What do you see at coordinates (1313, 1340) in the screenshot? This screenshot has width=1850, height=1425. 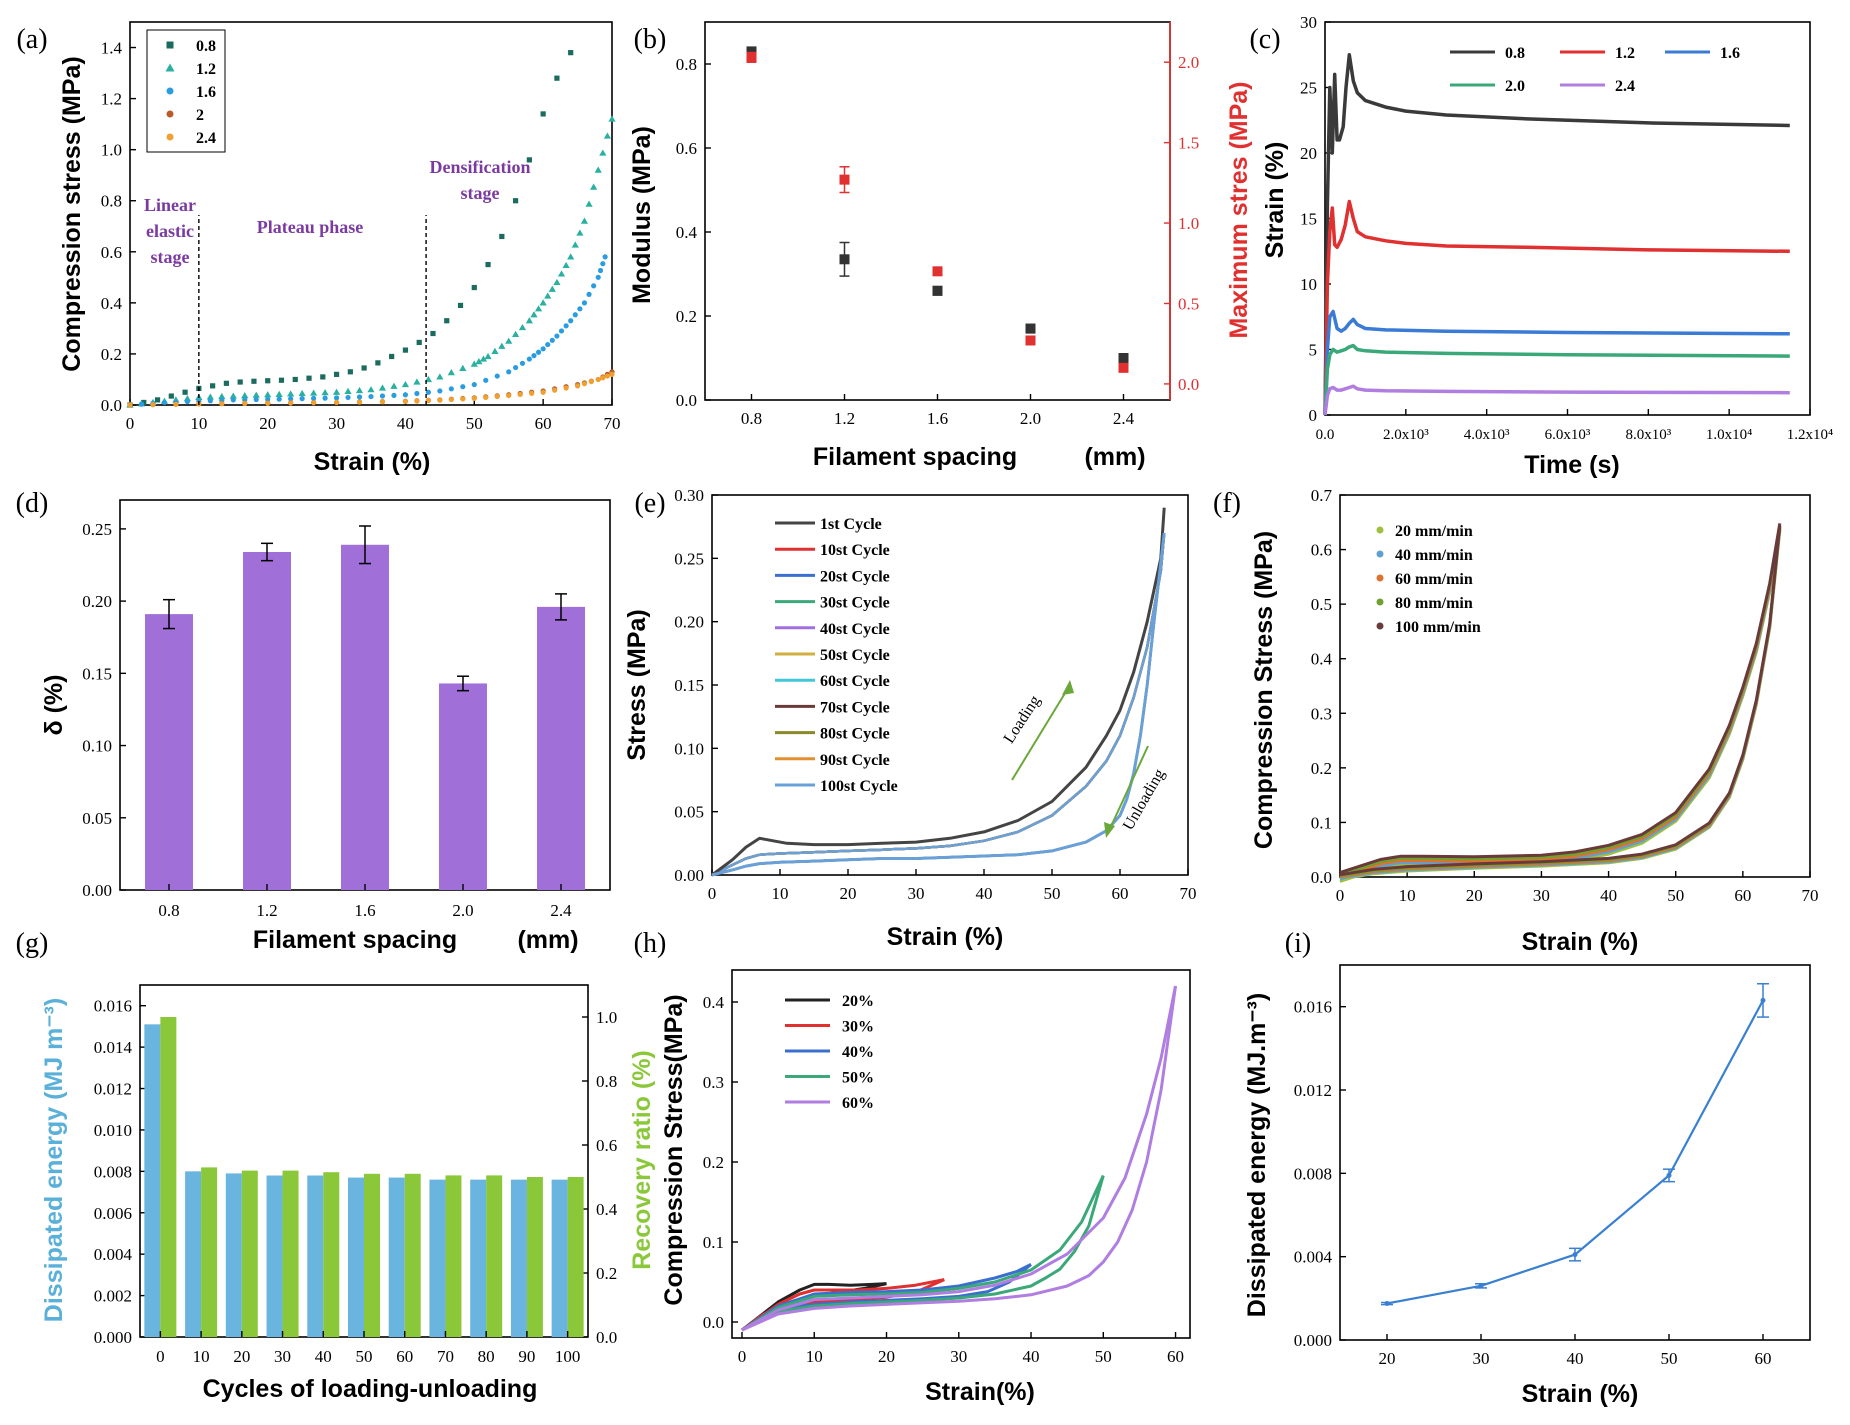 I see `y-tick-label: 0.000` at bounding box center [1313, 1340].